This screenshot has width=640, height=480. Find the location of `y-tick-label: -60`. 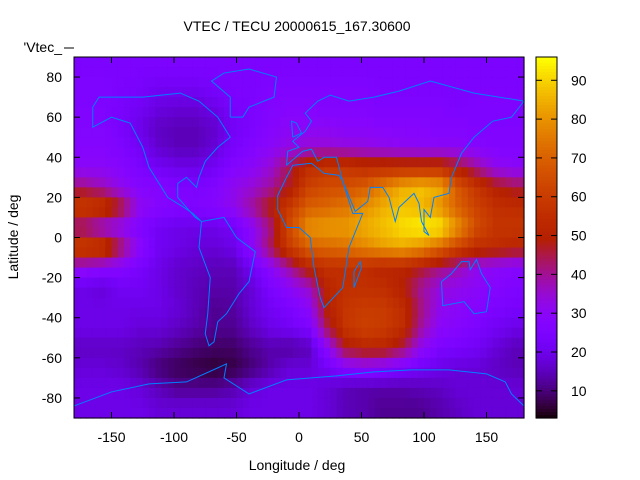

y-tick-label: -60 is located at coordinates (52, 358).